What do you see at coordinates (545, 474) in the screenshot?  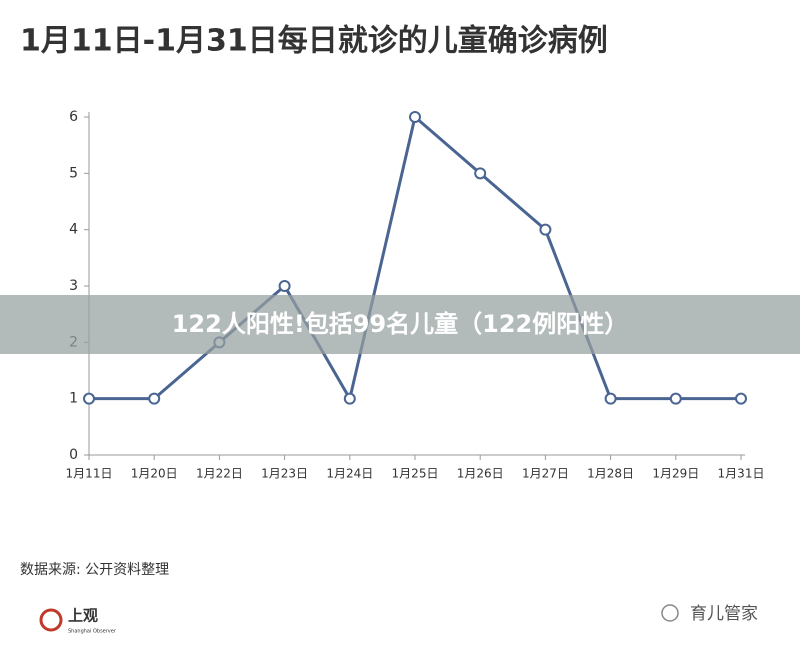 I see `x-tick-label: 1月27日` at bounding box center [545, 474].